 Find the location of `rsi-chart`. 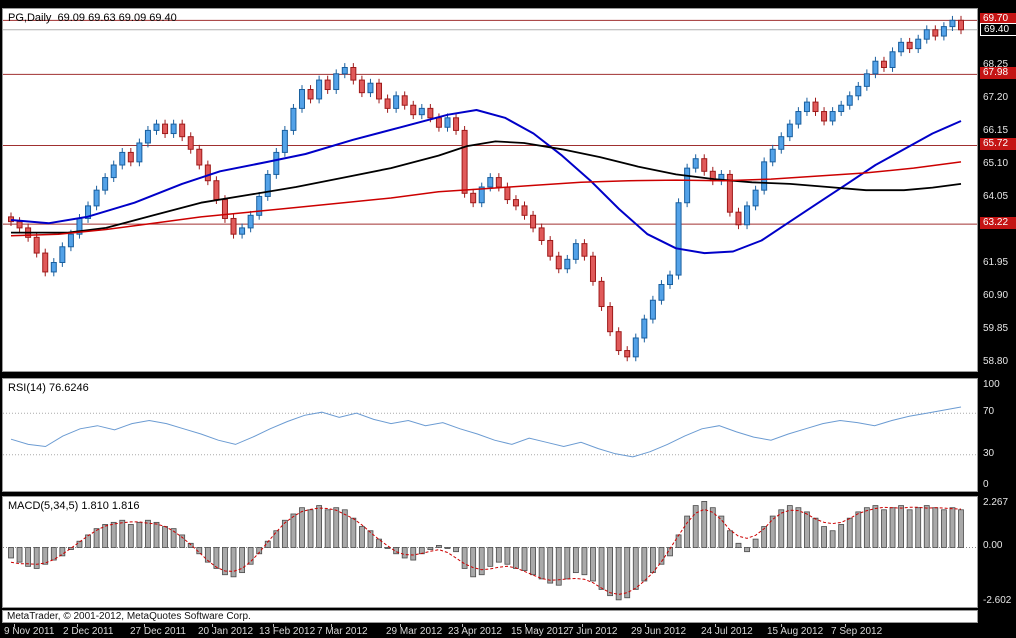

rsi-chart is located at coordinates (490, 432).